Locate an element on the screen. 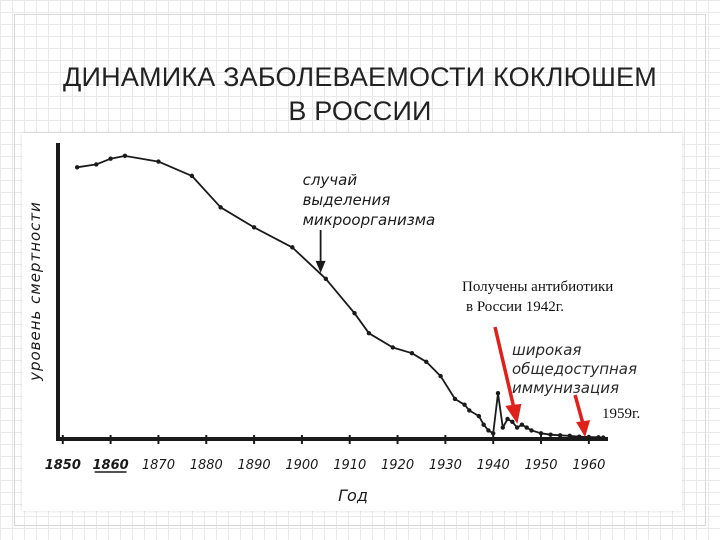  x-tick-label: 1910 is located at coordinates (349, 465).